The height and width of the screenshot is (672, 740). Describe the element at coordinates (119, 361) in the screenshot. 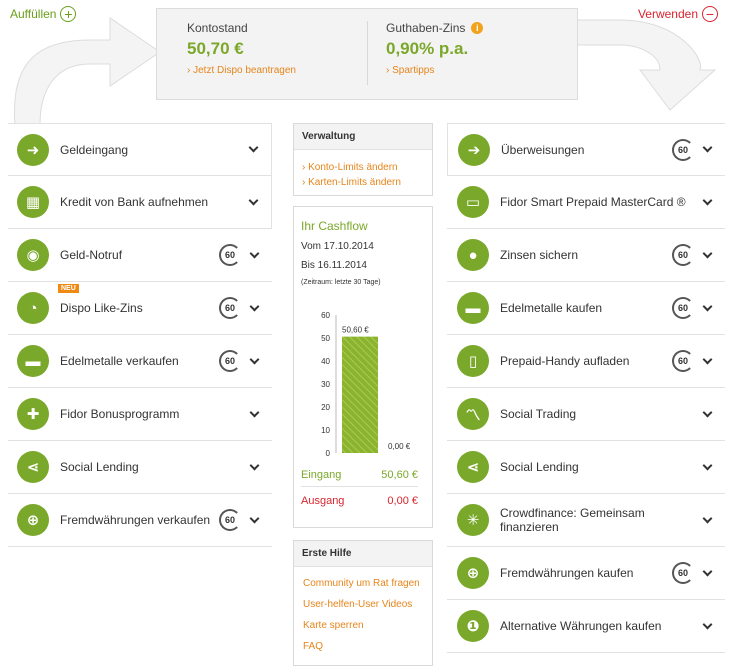

I see `action-label: Edelmetalle verkaufen` at that location.